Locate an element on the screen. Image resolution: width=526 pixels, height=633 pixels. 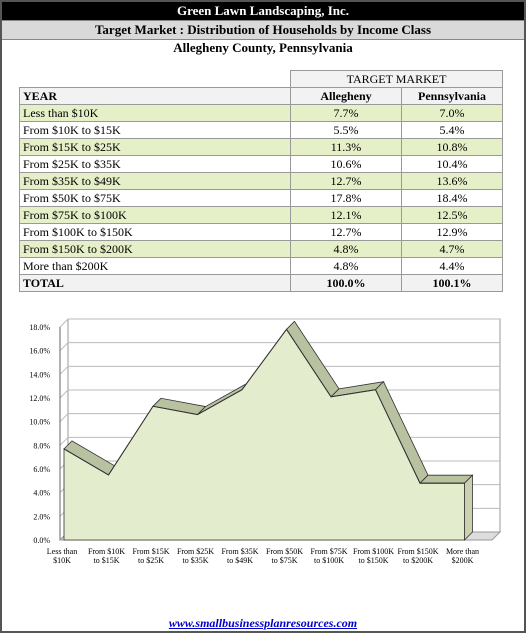
x-tick-label: Less than $10K is located at coordinates (62, 556).